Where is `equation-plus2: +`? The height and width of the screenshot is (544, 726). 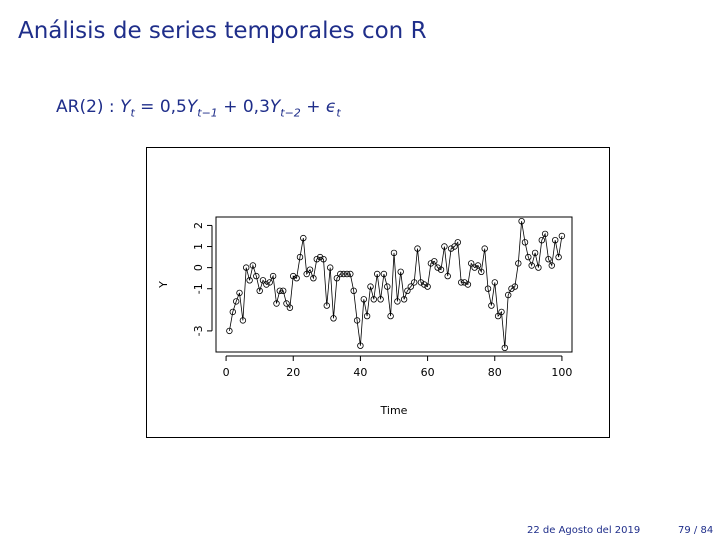
equation-plus2: + is located at coordinates (313, 107).